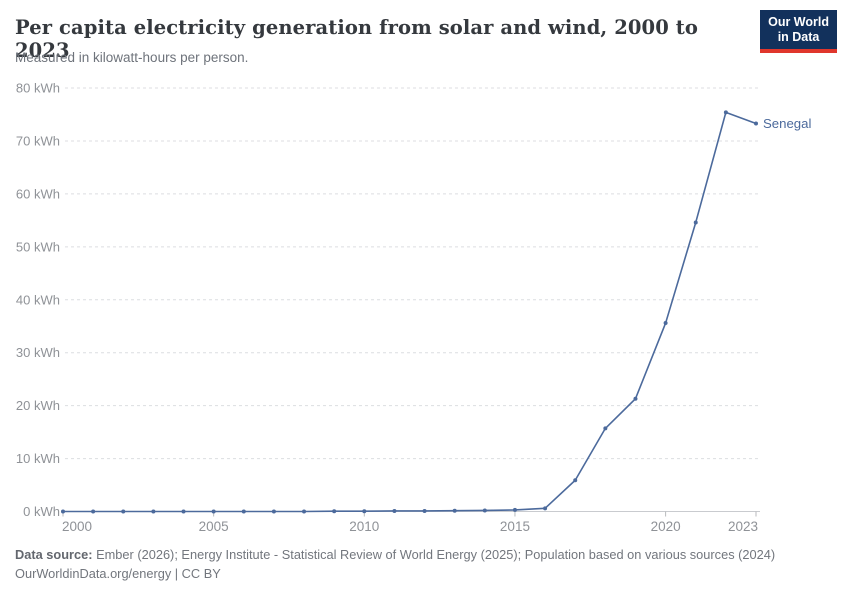 This screenshot has height=600, width=850. I want to click on x-tick-label: 2020, so click(666, 526).